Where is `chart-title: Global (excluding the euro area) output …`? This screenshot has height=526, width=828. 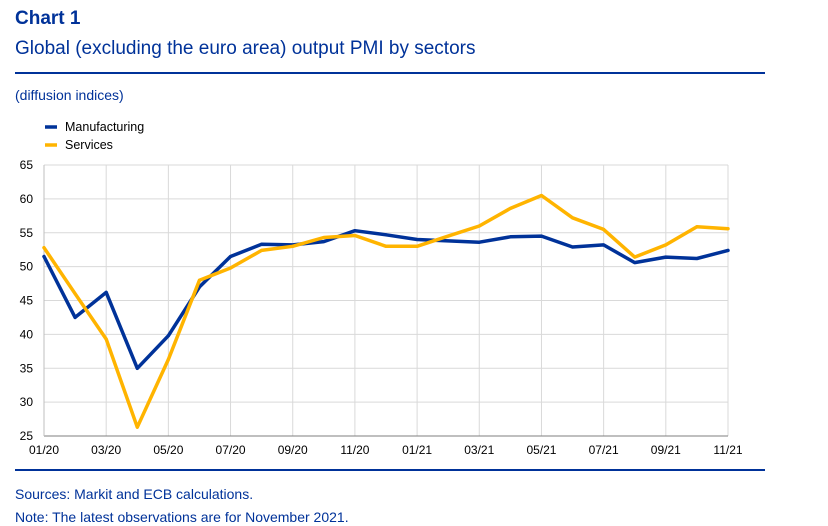 chart-title: Global (excluding the euro area) output … is located at coordinates (245, 48).